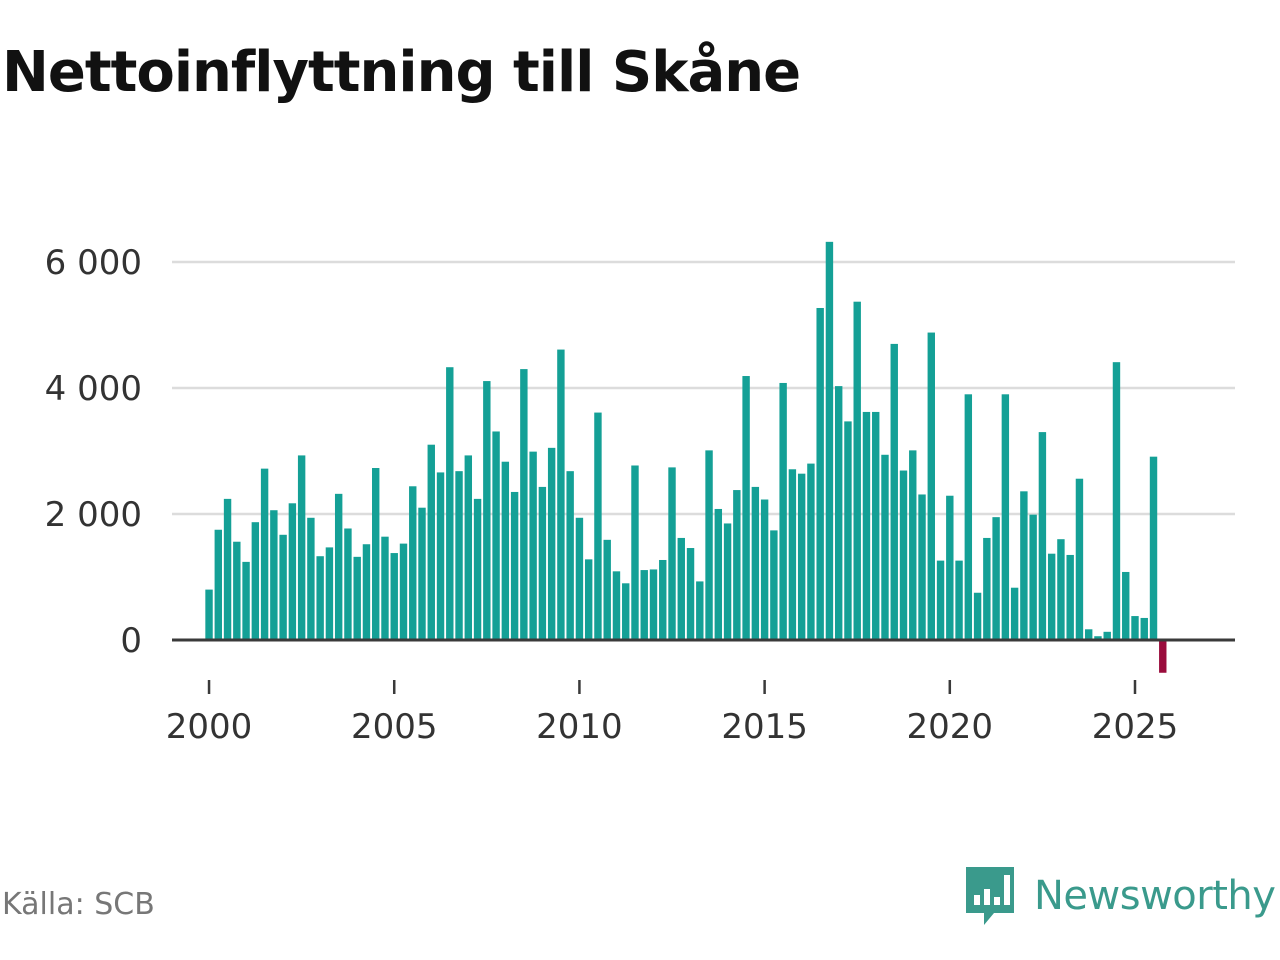 Image resolution: width=1280 pixels, height=960 pixels. Describe the element at coordinates (131, 641) in the screenshot. I see `y-tick-label: 0` at that location.